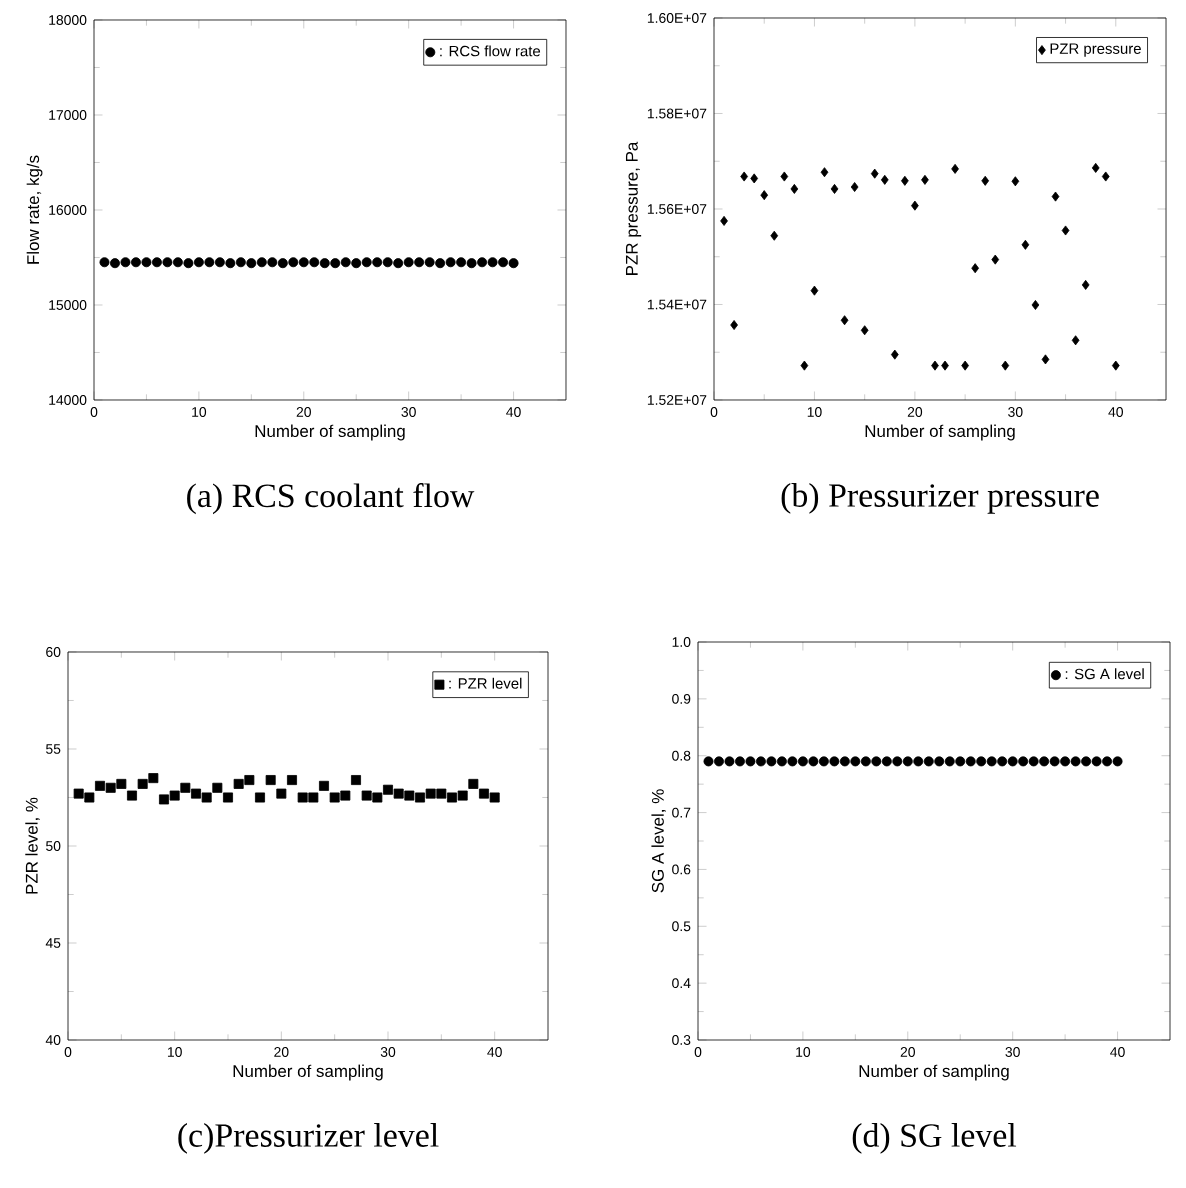 The width and height of the screenshot is (1186, 1188). Describe the element at coordinates (308, 1138) in the screenshot. I see `text: (c)Pressurizer level` at that location.